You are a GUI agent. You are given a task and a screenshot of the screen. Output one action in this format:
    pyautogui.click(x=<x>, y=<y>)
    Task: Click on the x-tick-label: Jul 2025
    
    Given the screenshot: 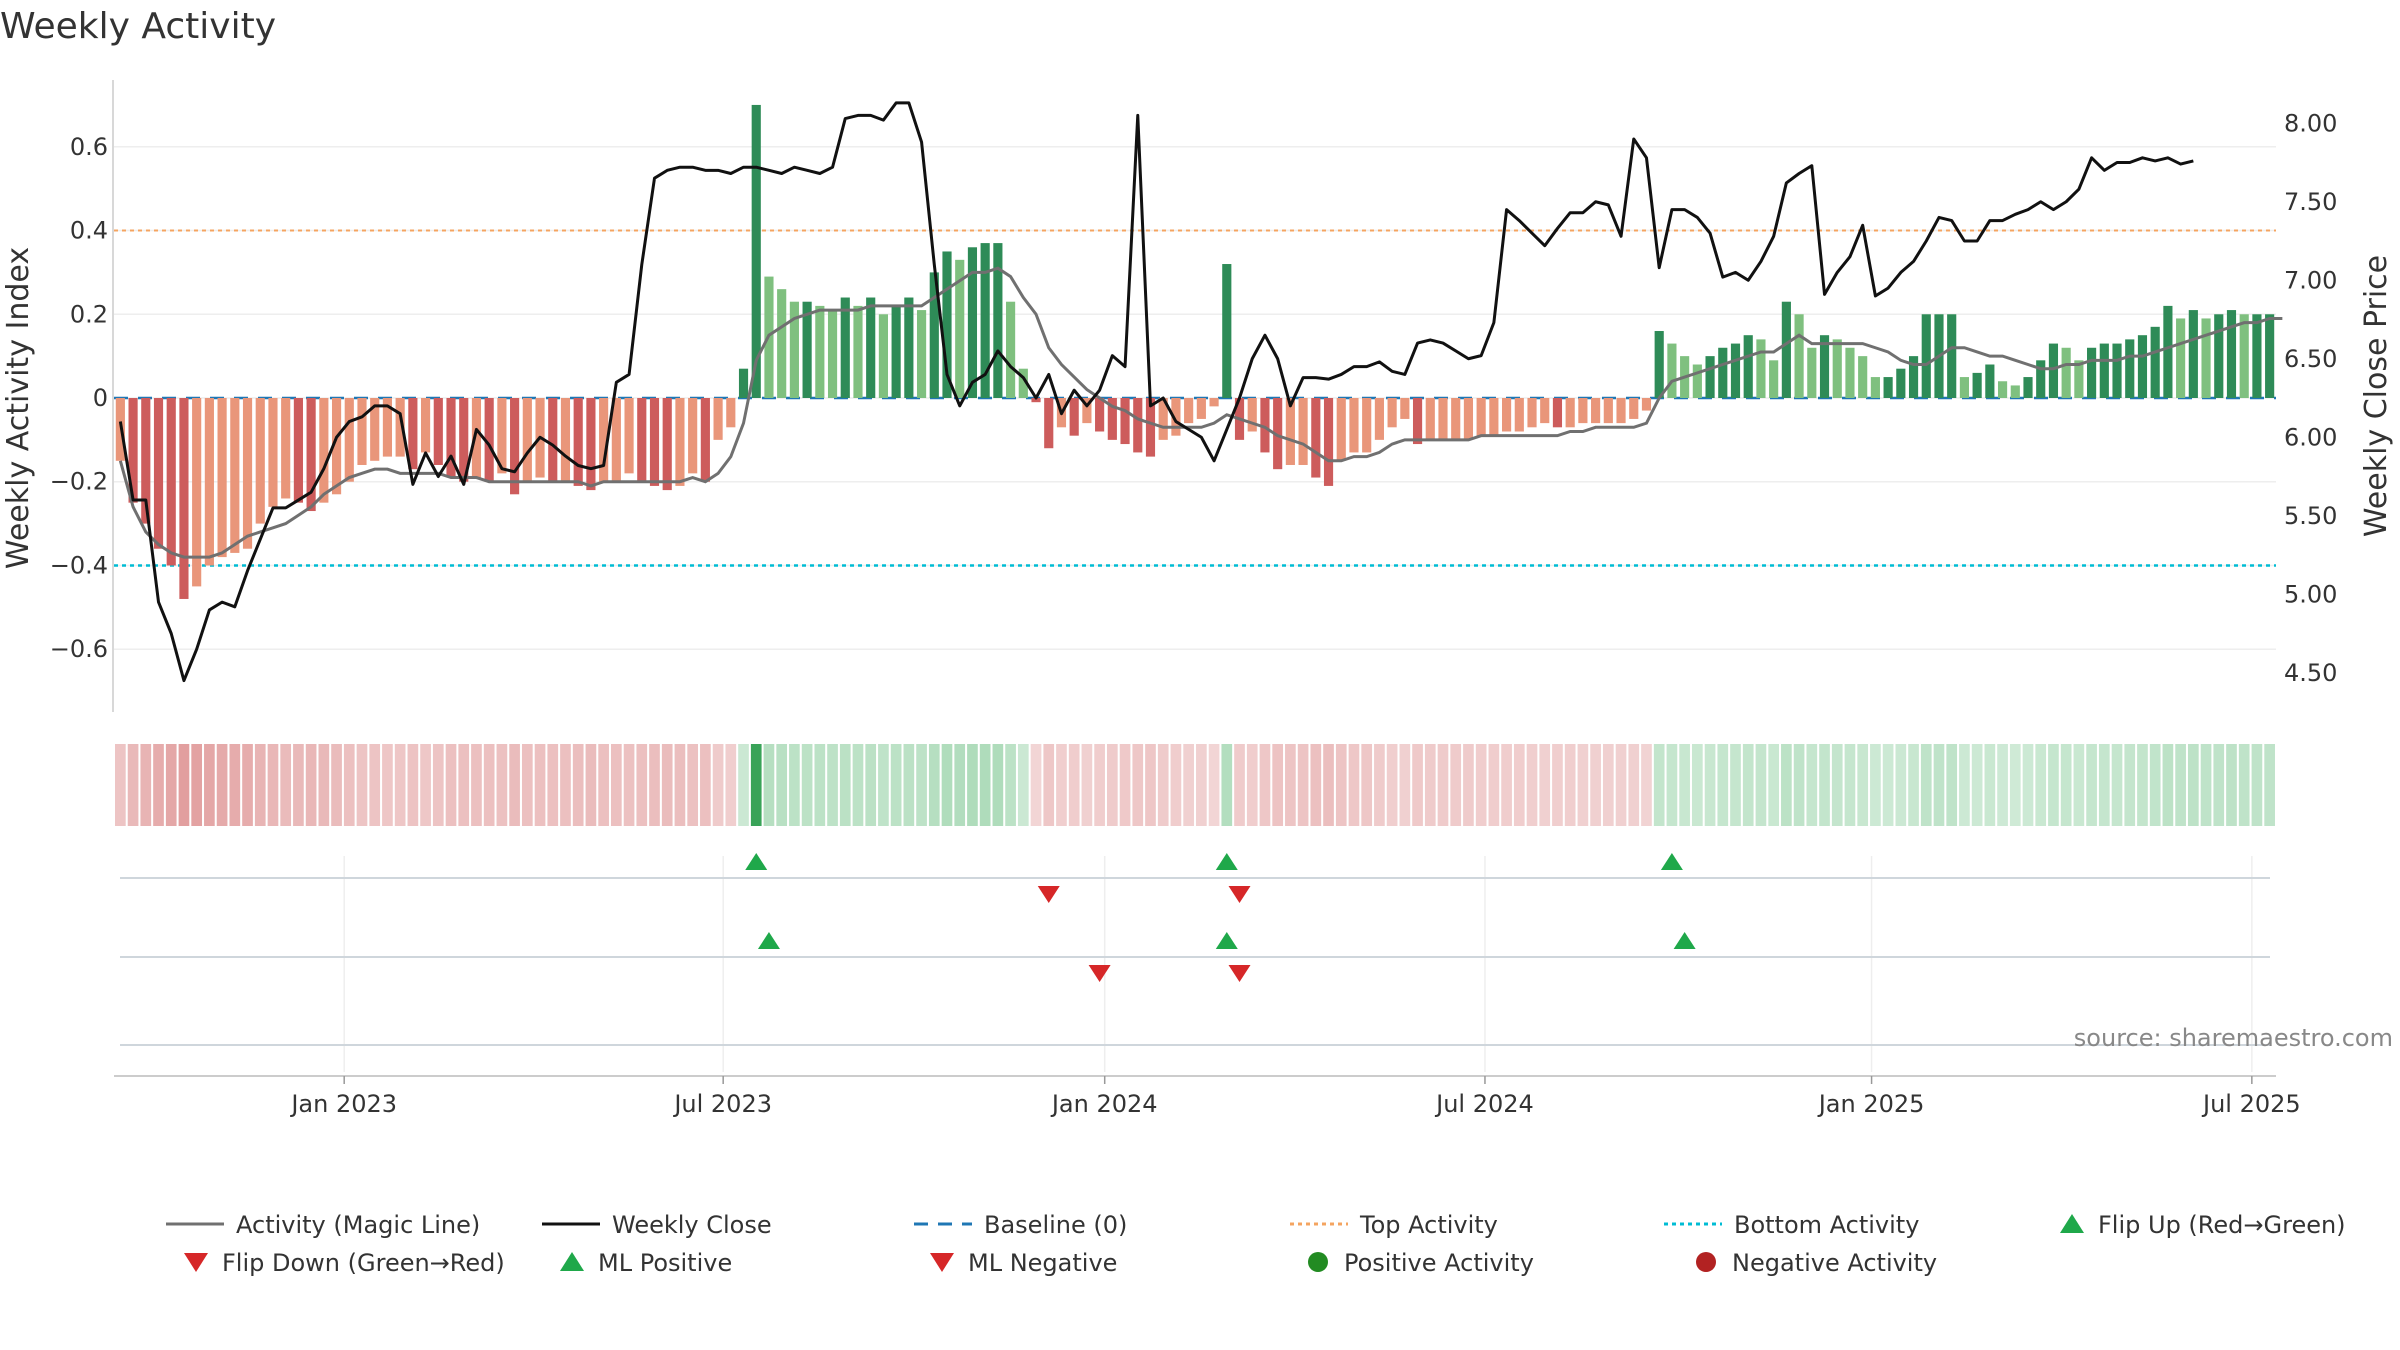 What is the action you would take?
    pyautogui.click(x=2251, y=1104)
    